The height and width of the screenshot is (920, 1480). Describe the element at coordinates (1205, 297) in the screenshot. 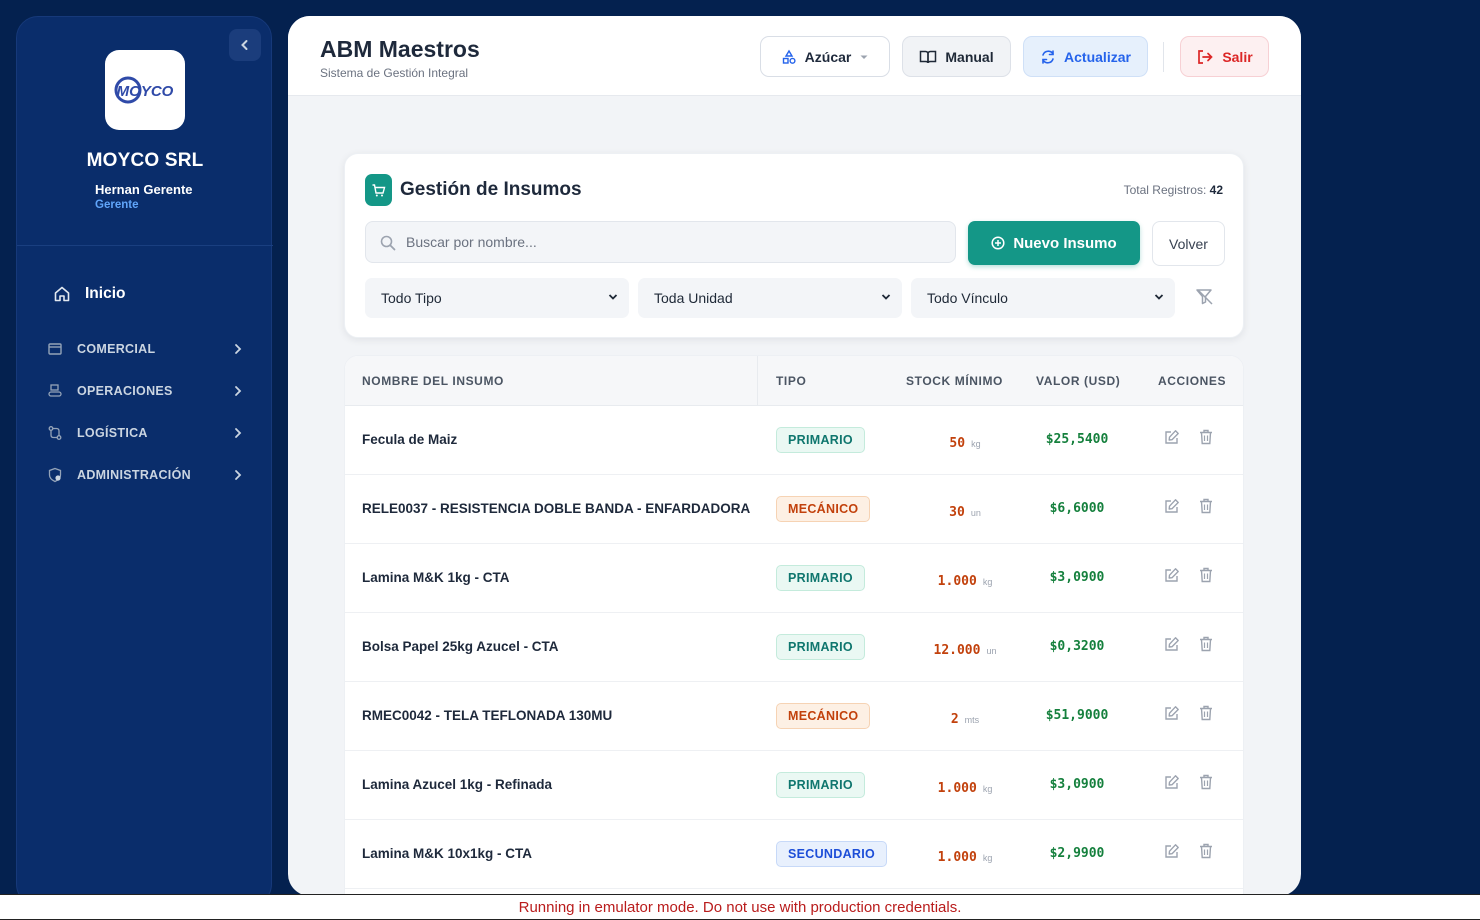

I see `clear-filter-icon` at that location.